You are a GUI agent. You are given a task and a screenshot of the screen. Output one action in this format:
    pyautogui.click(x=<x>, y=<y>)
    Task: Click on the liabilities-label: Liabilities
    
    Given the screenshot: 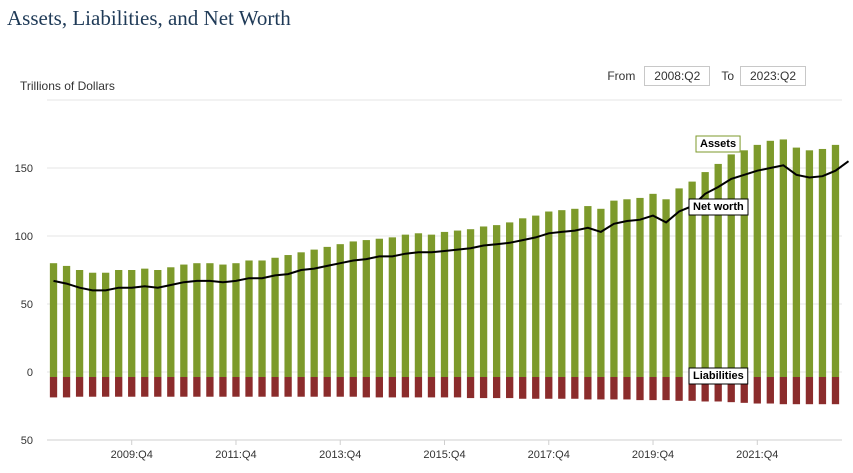 What is the action you would take?
    pyautogui.click(x=718, y=376)
    